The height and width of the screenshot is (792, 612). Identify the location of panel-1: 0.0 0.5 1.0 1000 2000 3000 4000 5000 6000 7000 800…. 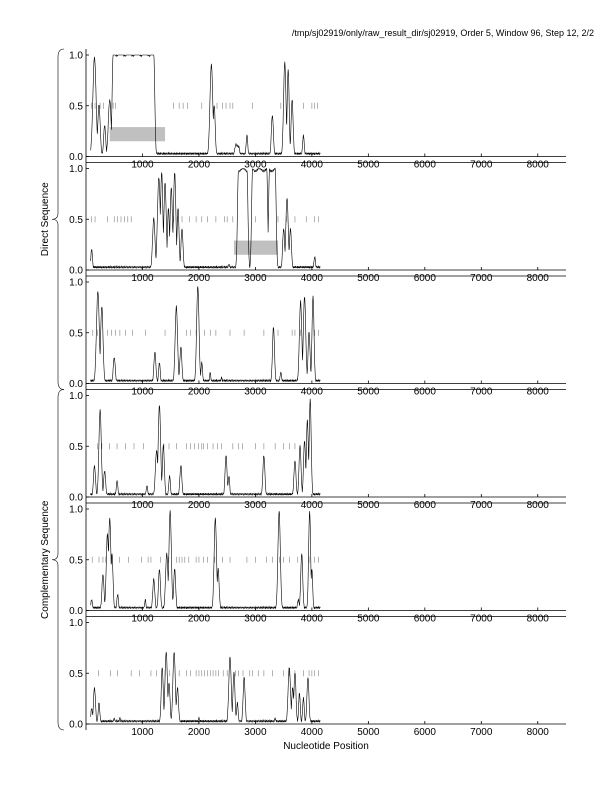
(317, 110).